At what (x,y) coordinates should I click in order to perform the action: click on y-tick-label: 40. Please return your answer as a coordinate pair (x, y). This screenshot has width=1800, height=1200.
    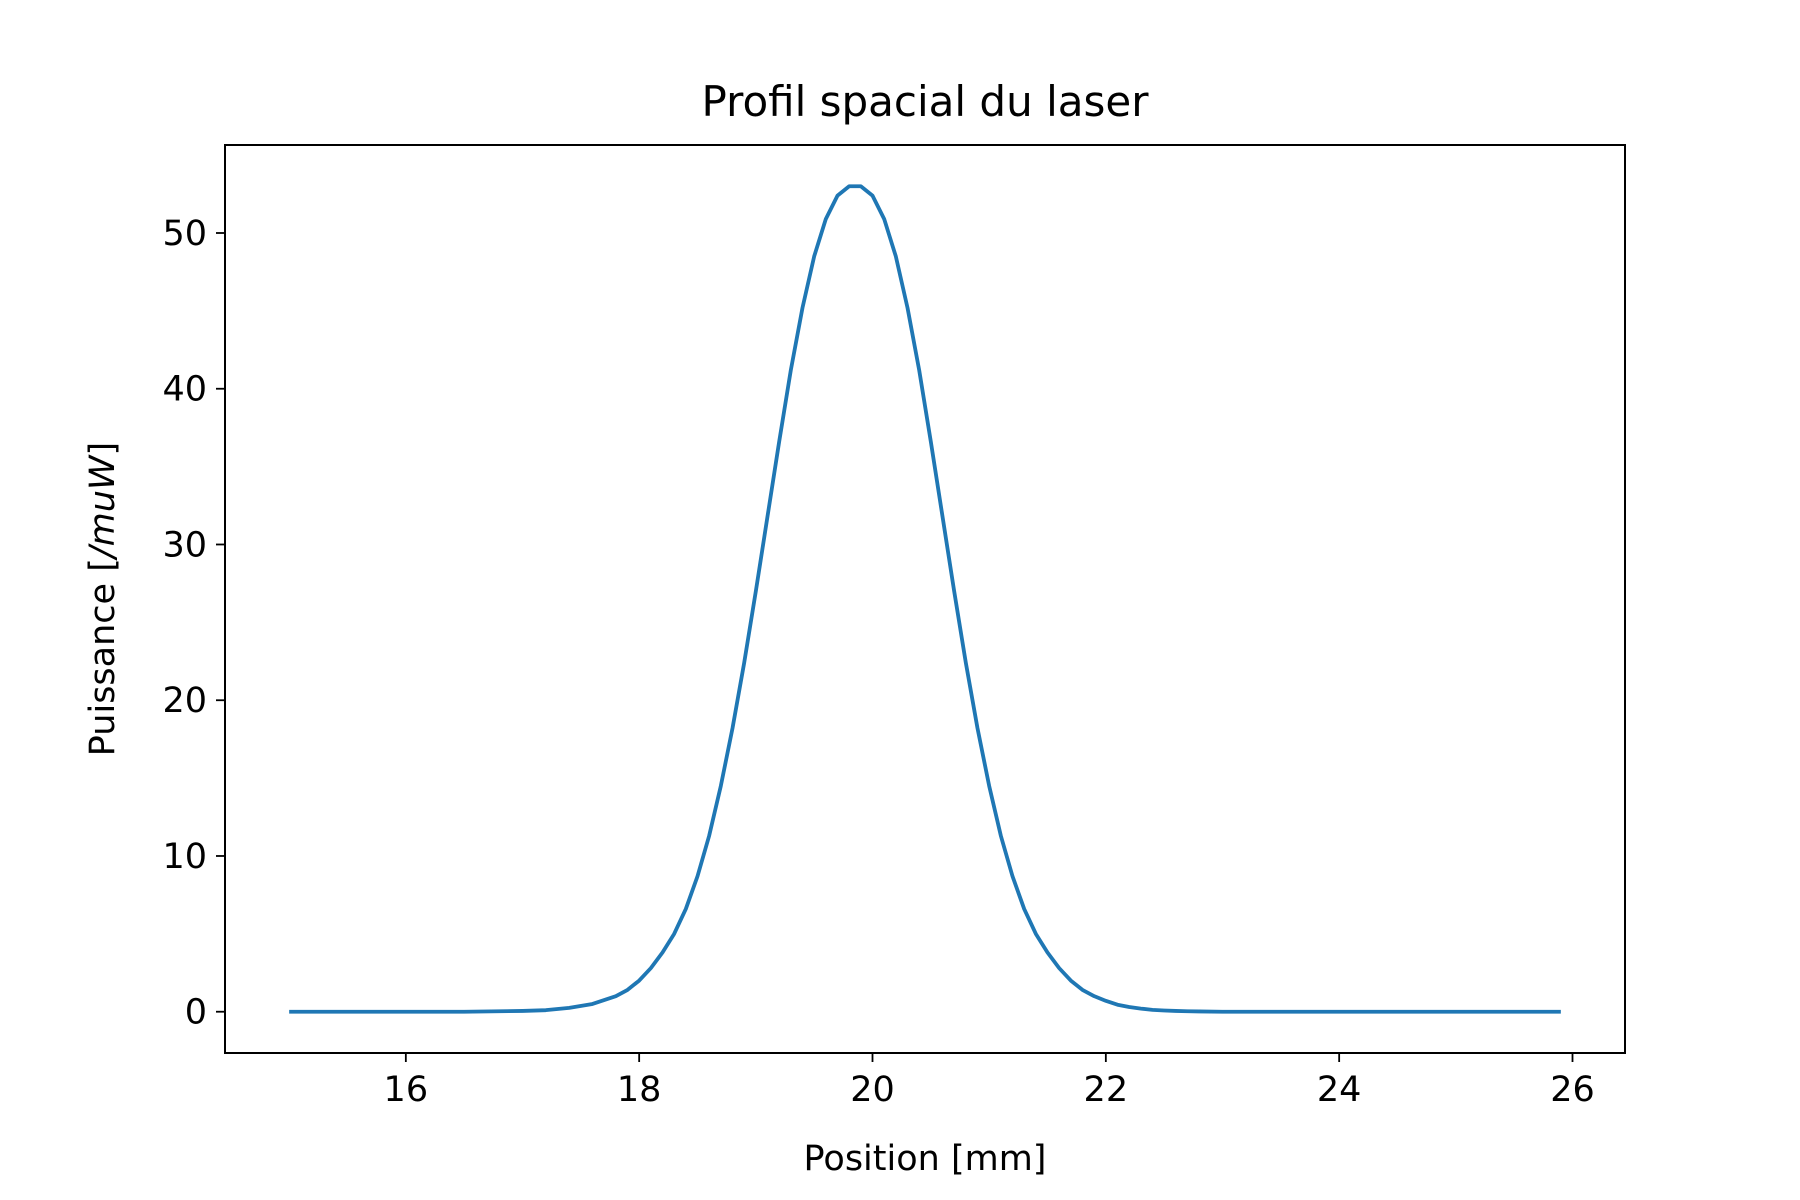
    Looking at the image, I should click on (184, 390).